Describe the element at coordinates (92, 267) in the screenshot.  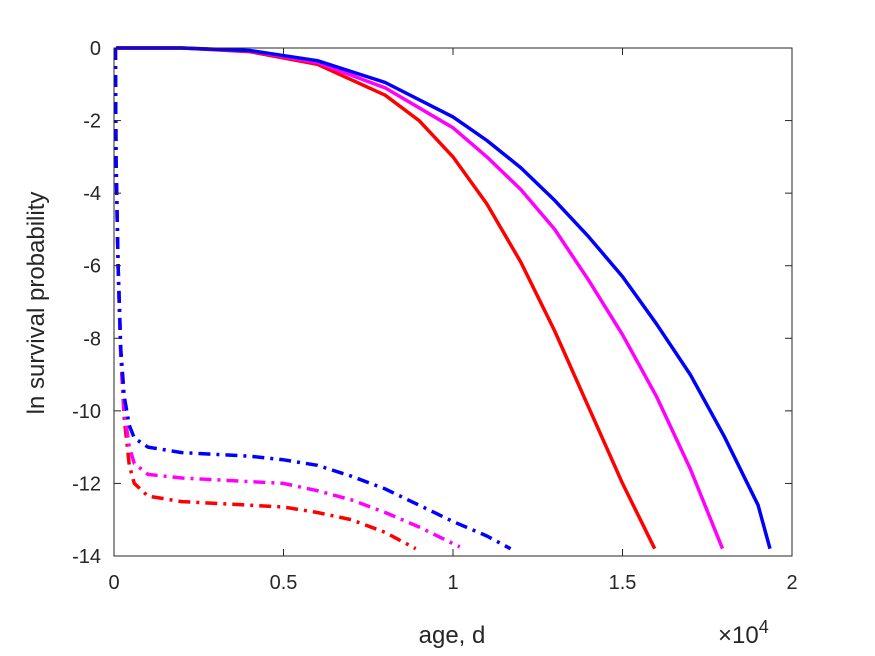
I see `y-tick-label: -6` at that location.